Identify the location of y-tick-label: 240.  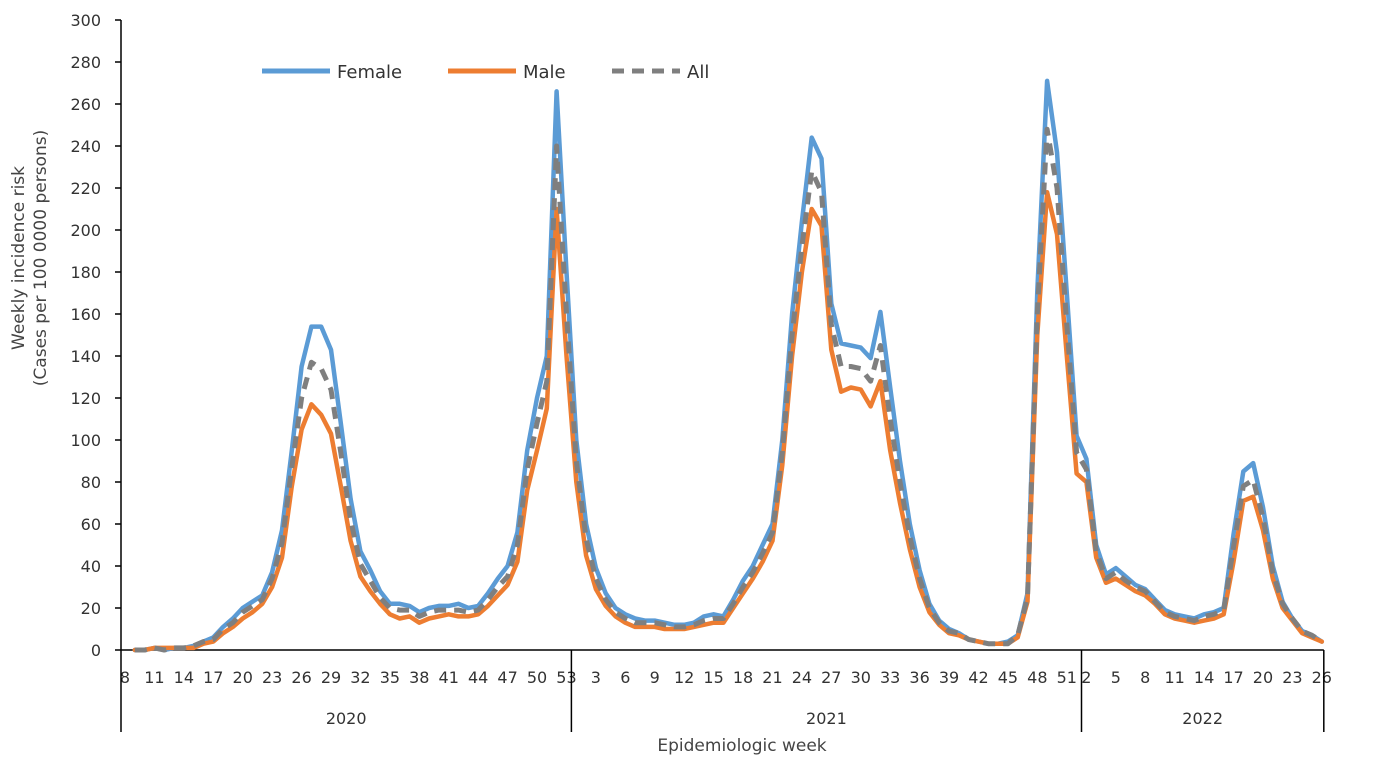
(85, 146).